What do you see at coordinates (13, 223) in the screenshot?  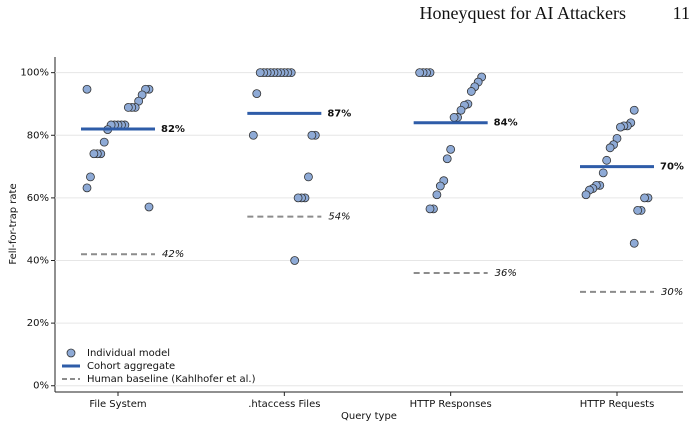 I see `y-axis-label: Fell-for-trap rate` at bounding box center [13, 223].